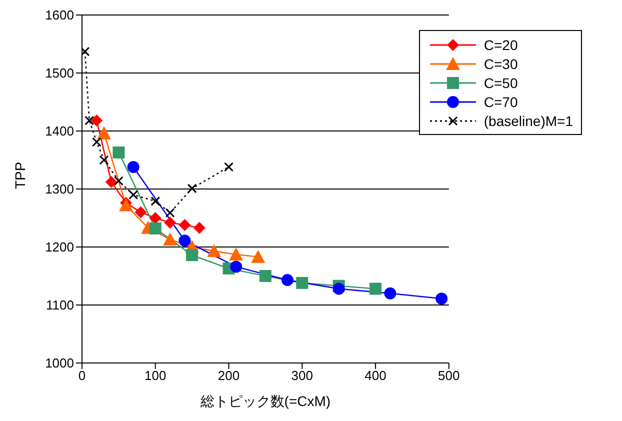 The image size is (622, 421). What do you see at coordinates (59, 363) in the screenshot?
I see `y-tick-label: 1000` at bounding box center [59, 363].